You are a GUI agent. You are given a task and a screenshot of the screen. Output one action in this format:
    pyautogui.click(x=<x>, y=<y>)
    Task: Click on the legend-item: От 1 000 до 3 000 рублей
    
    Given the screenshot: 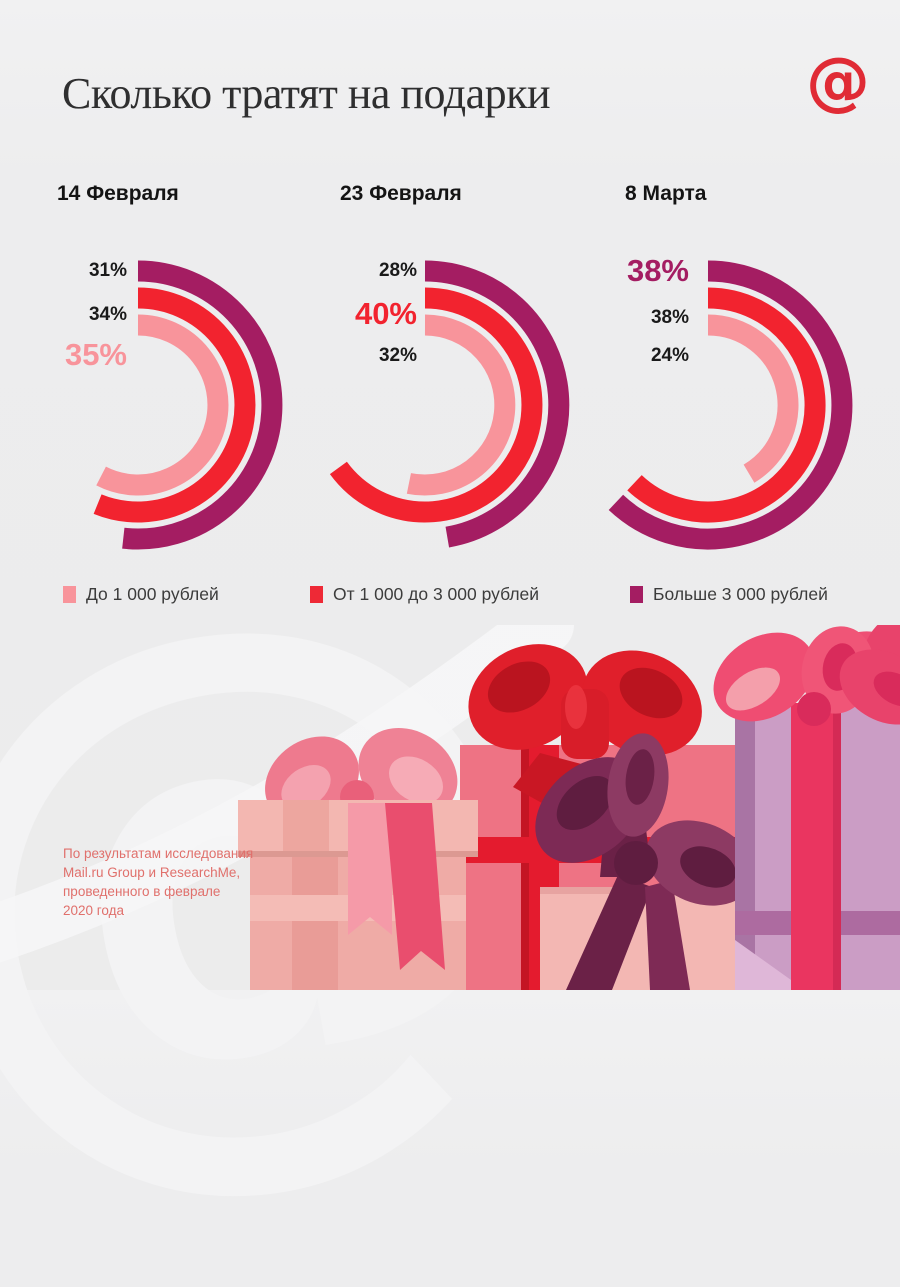 What is the action you would take?
    pyautogui.click(x=424, y=594)
    